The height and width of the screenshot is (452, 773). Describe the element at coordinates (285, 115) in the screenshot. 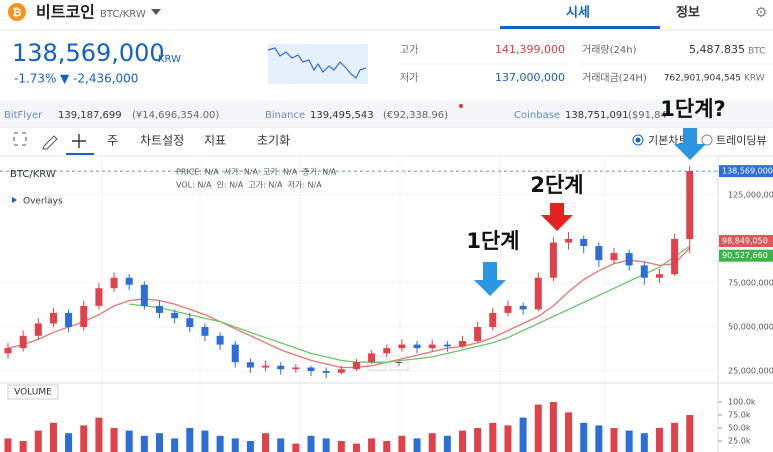

I see `exchange-name: Binance` at that location.